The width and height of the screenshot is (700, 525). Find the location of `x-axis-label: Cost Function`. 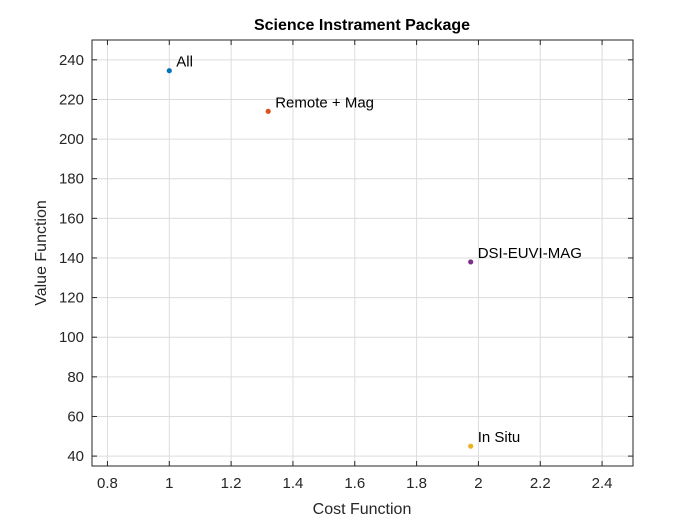

x-axis-label: Cost Function is located at coordinates (362, 509).